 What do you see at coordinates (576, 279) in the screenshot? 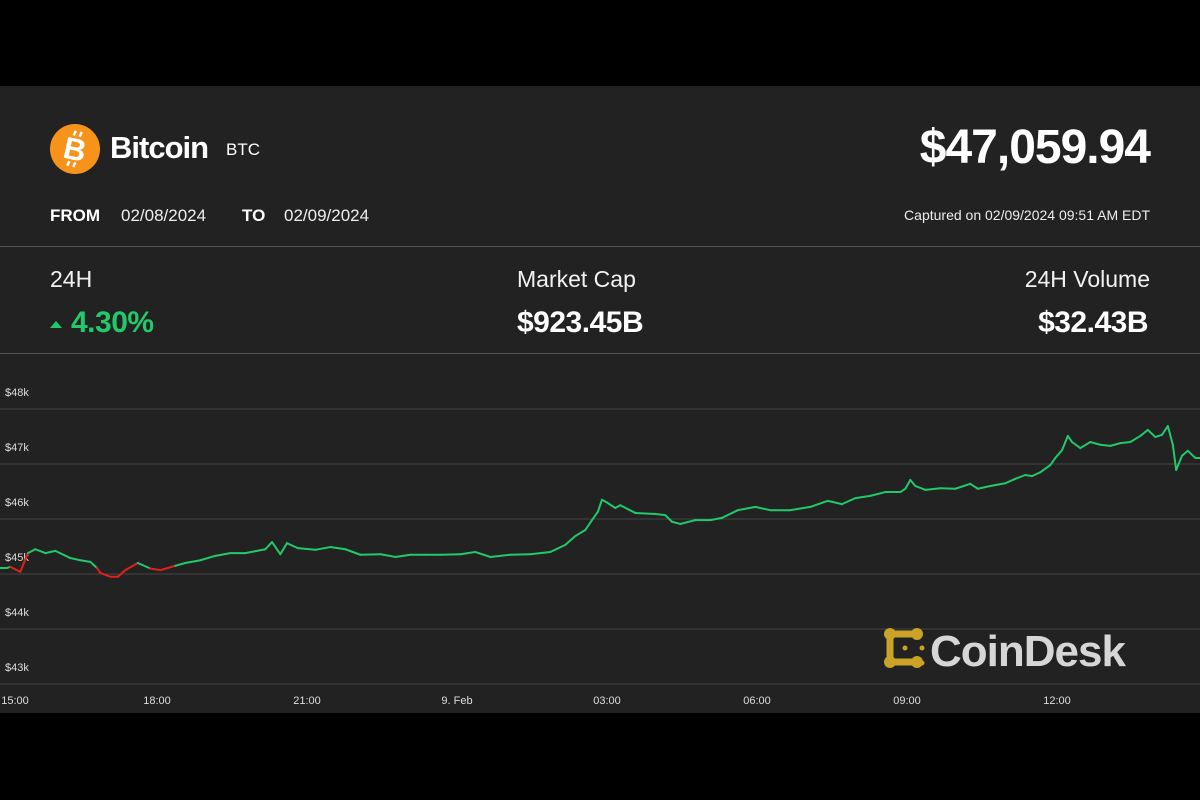
I see `stat-market-cap-label: Market Cap` at bounding box center [576, 279].